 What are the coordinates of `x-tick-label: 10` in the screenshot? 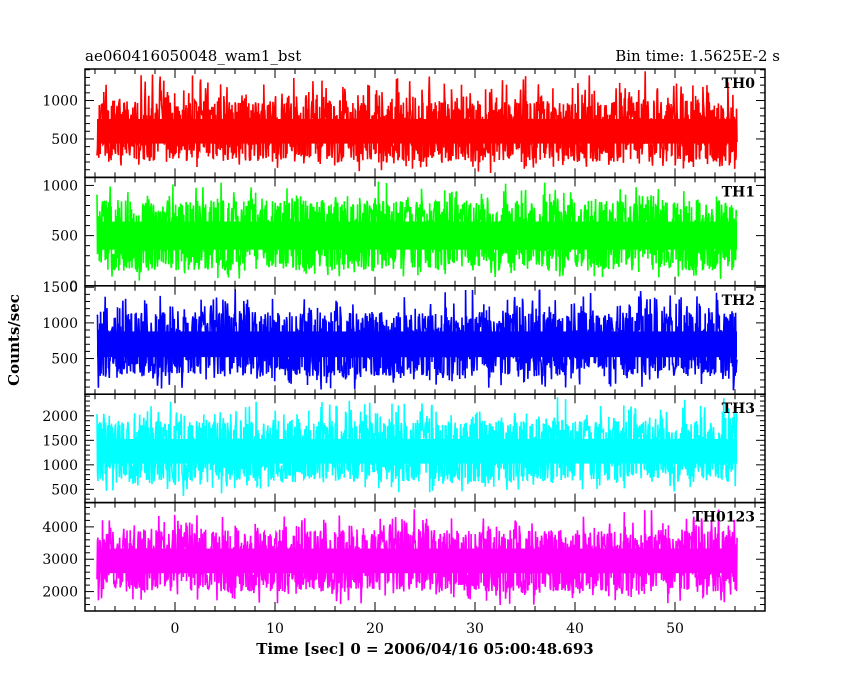 It's located at (275, 629).